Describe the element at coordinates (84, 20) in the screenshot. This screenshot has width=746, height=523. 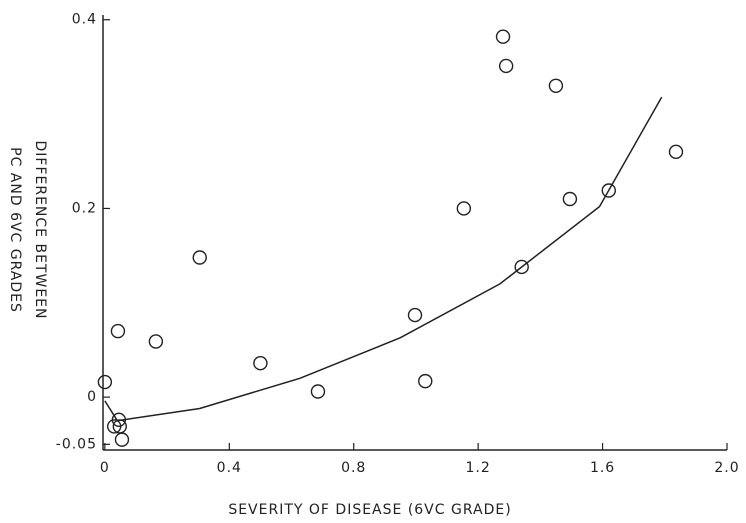
I see `y-tick-label: 0.4` at that location.